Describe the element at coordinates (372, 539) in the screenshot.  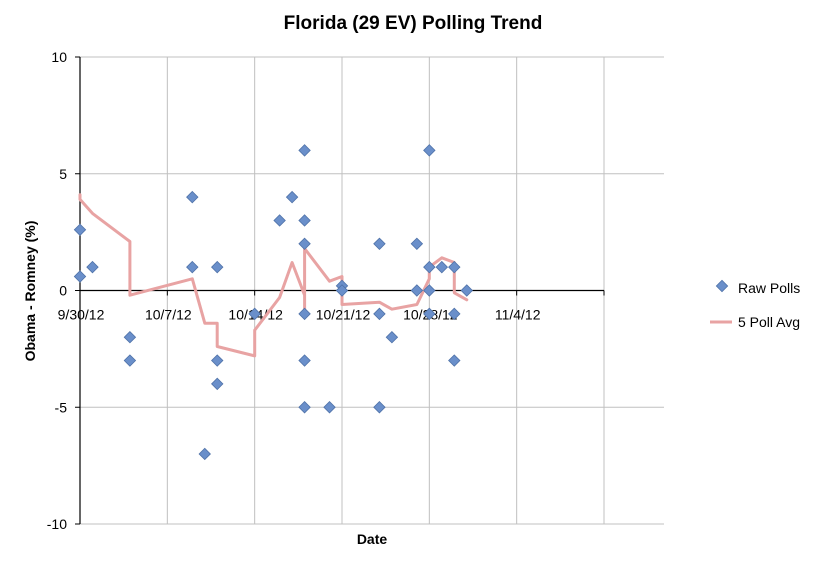
I see `x-axis-title: Date` at that location.